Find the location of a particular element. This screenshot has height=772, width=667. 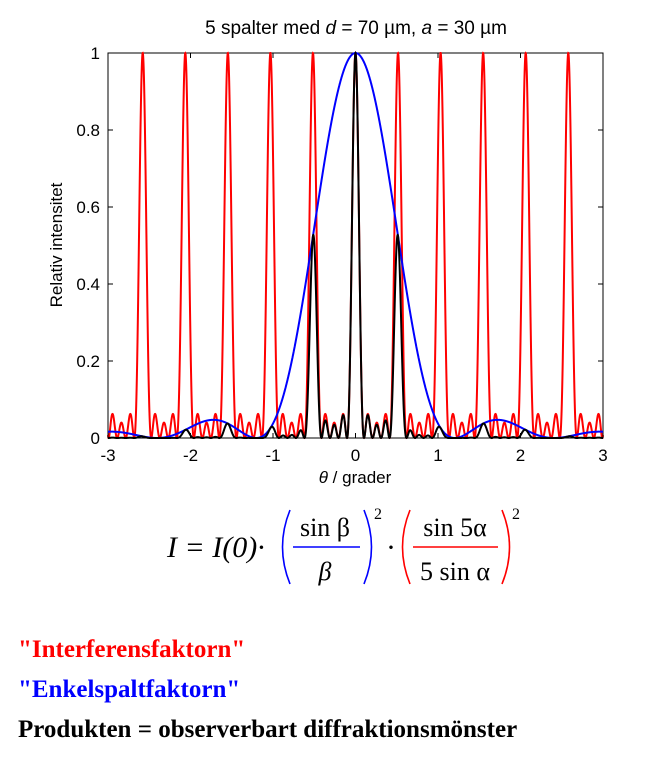

x-tick-label: 1 is located at coordinates (437, 455).